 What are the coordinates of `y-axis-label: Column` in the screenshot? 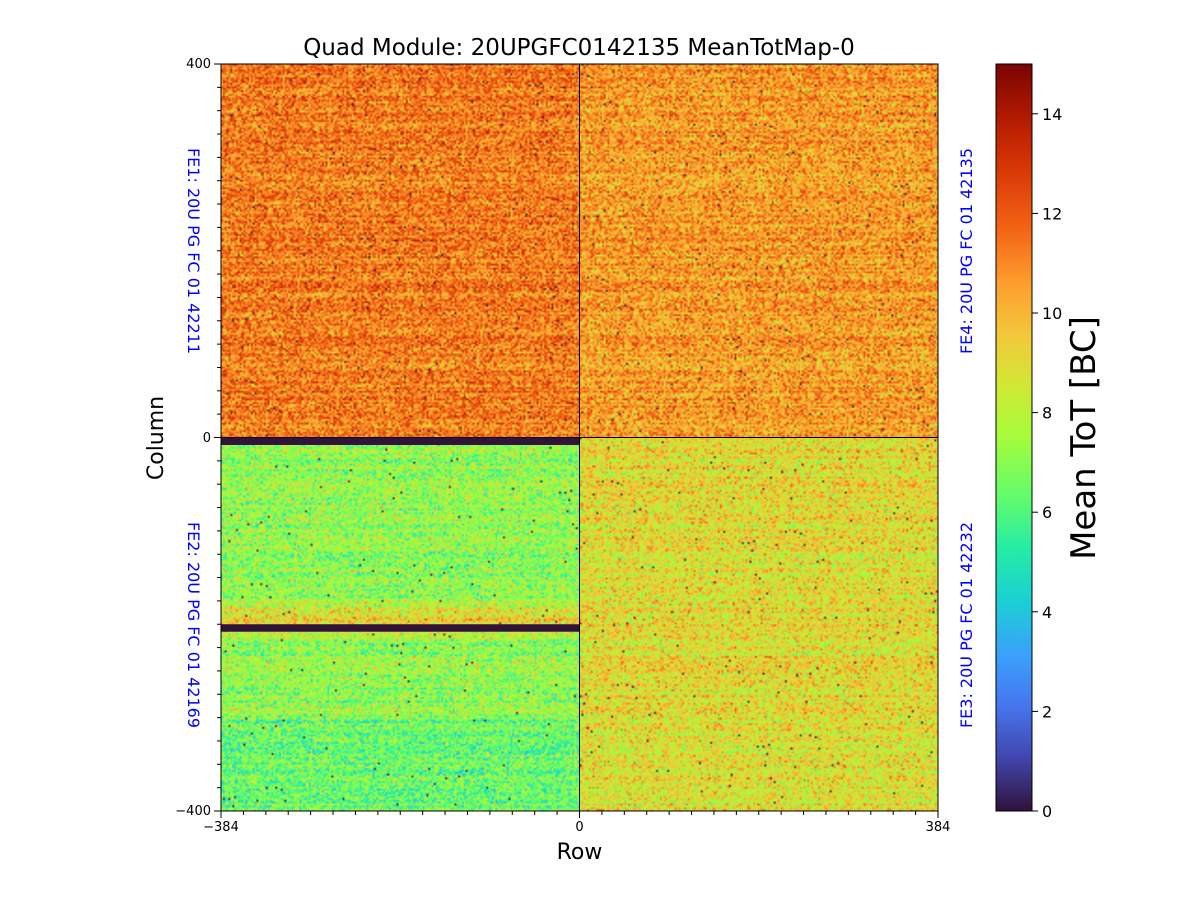 It's located at (156, 438).